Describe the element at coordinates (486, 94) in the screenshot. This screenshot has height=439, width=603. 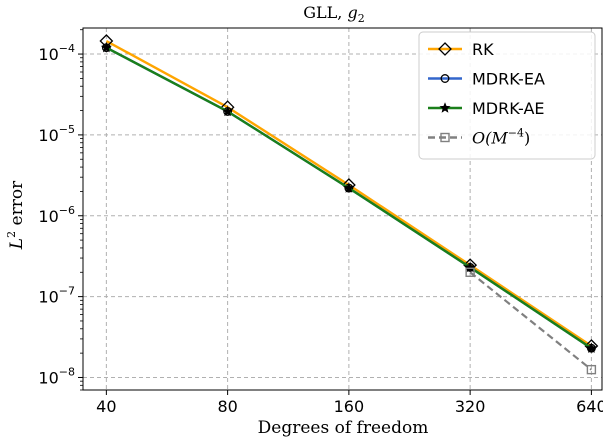
I see `legend-entries: RK MDRK-EA MDRK-AE O(M−4)` at that location.